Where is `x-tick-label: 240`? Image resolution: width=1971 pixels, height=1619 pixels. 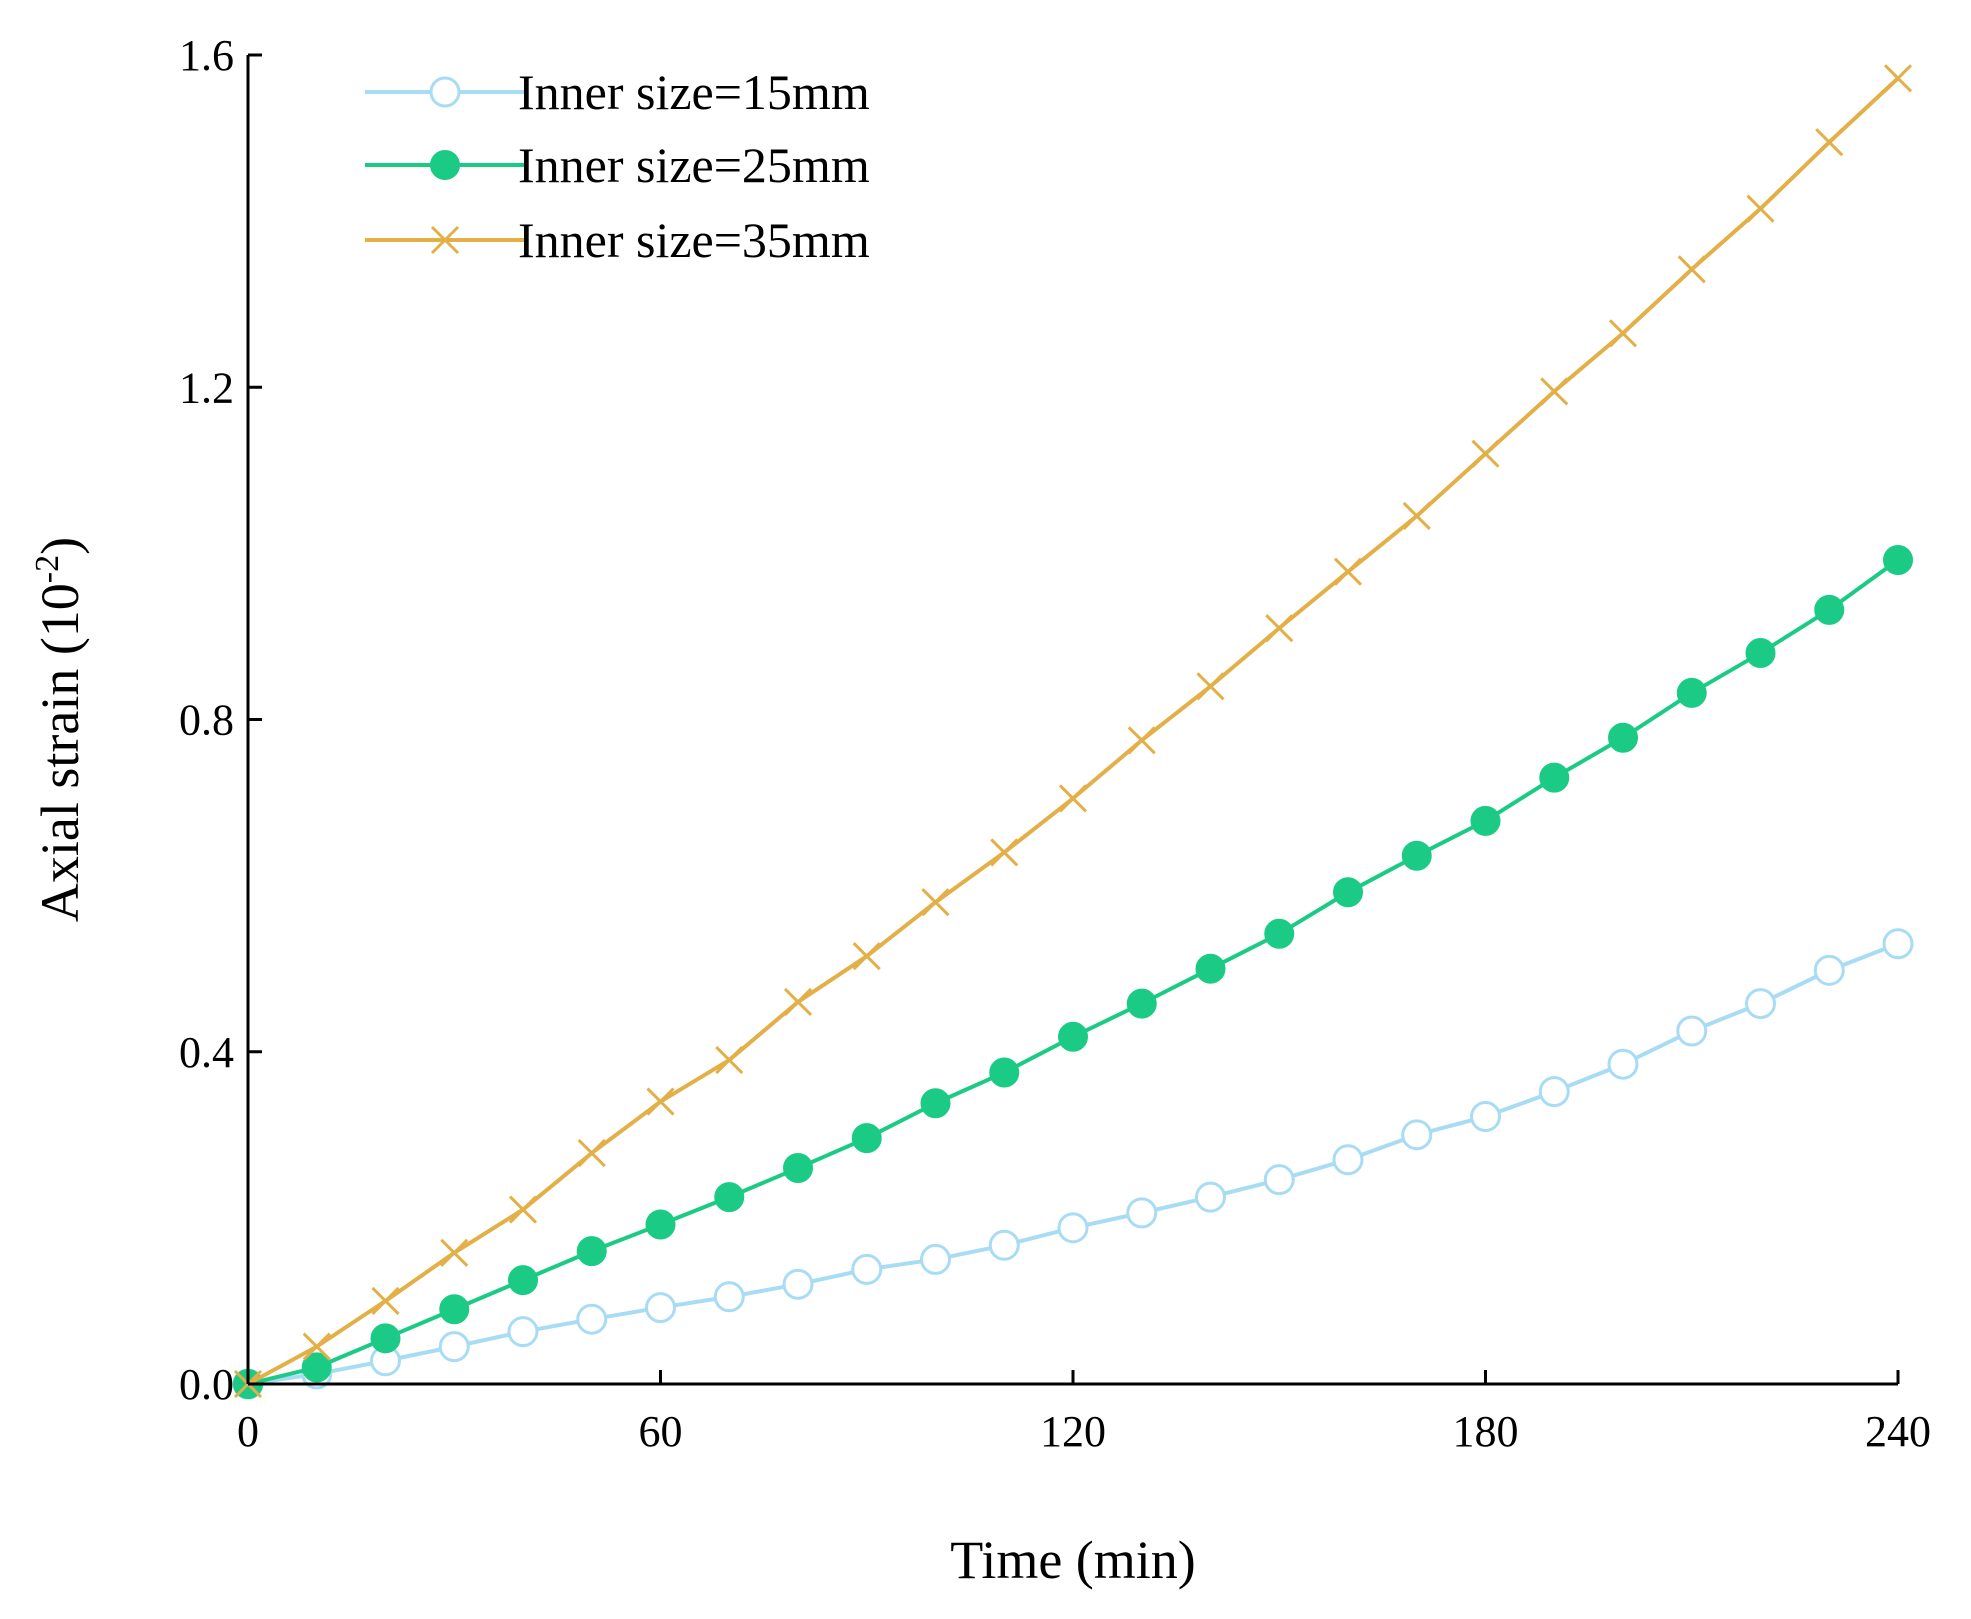 x-tick-label: 240 is located at coordinates (1898, 1431).